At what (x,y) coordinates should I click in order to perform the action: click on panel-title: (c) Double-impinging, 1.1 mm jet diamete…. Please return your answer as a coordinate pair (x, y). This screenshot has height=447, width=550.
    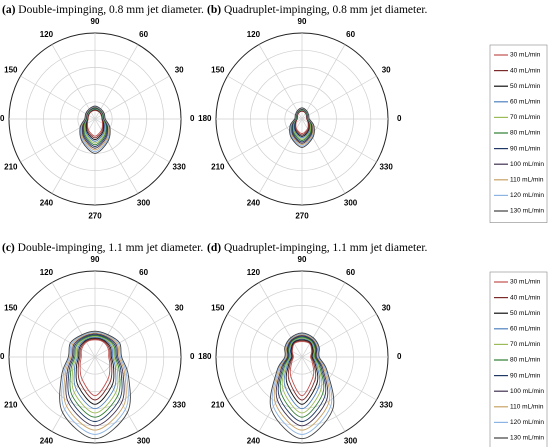
    Looking at the image, I should click on (102, 248).